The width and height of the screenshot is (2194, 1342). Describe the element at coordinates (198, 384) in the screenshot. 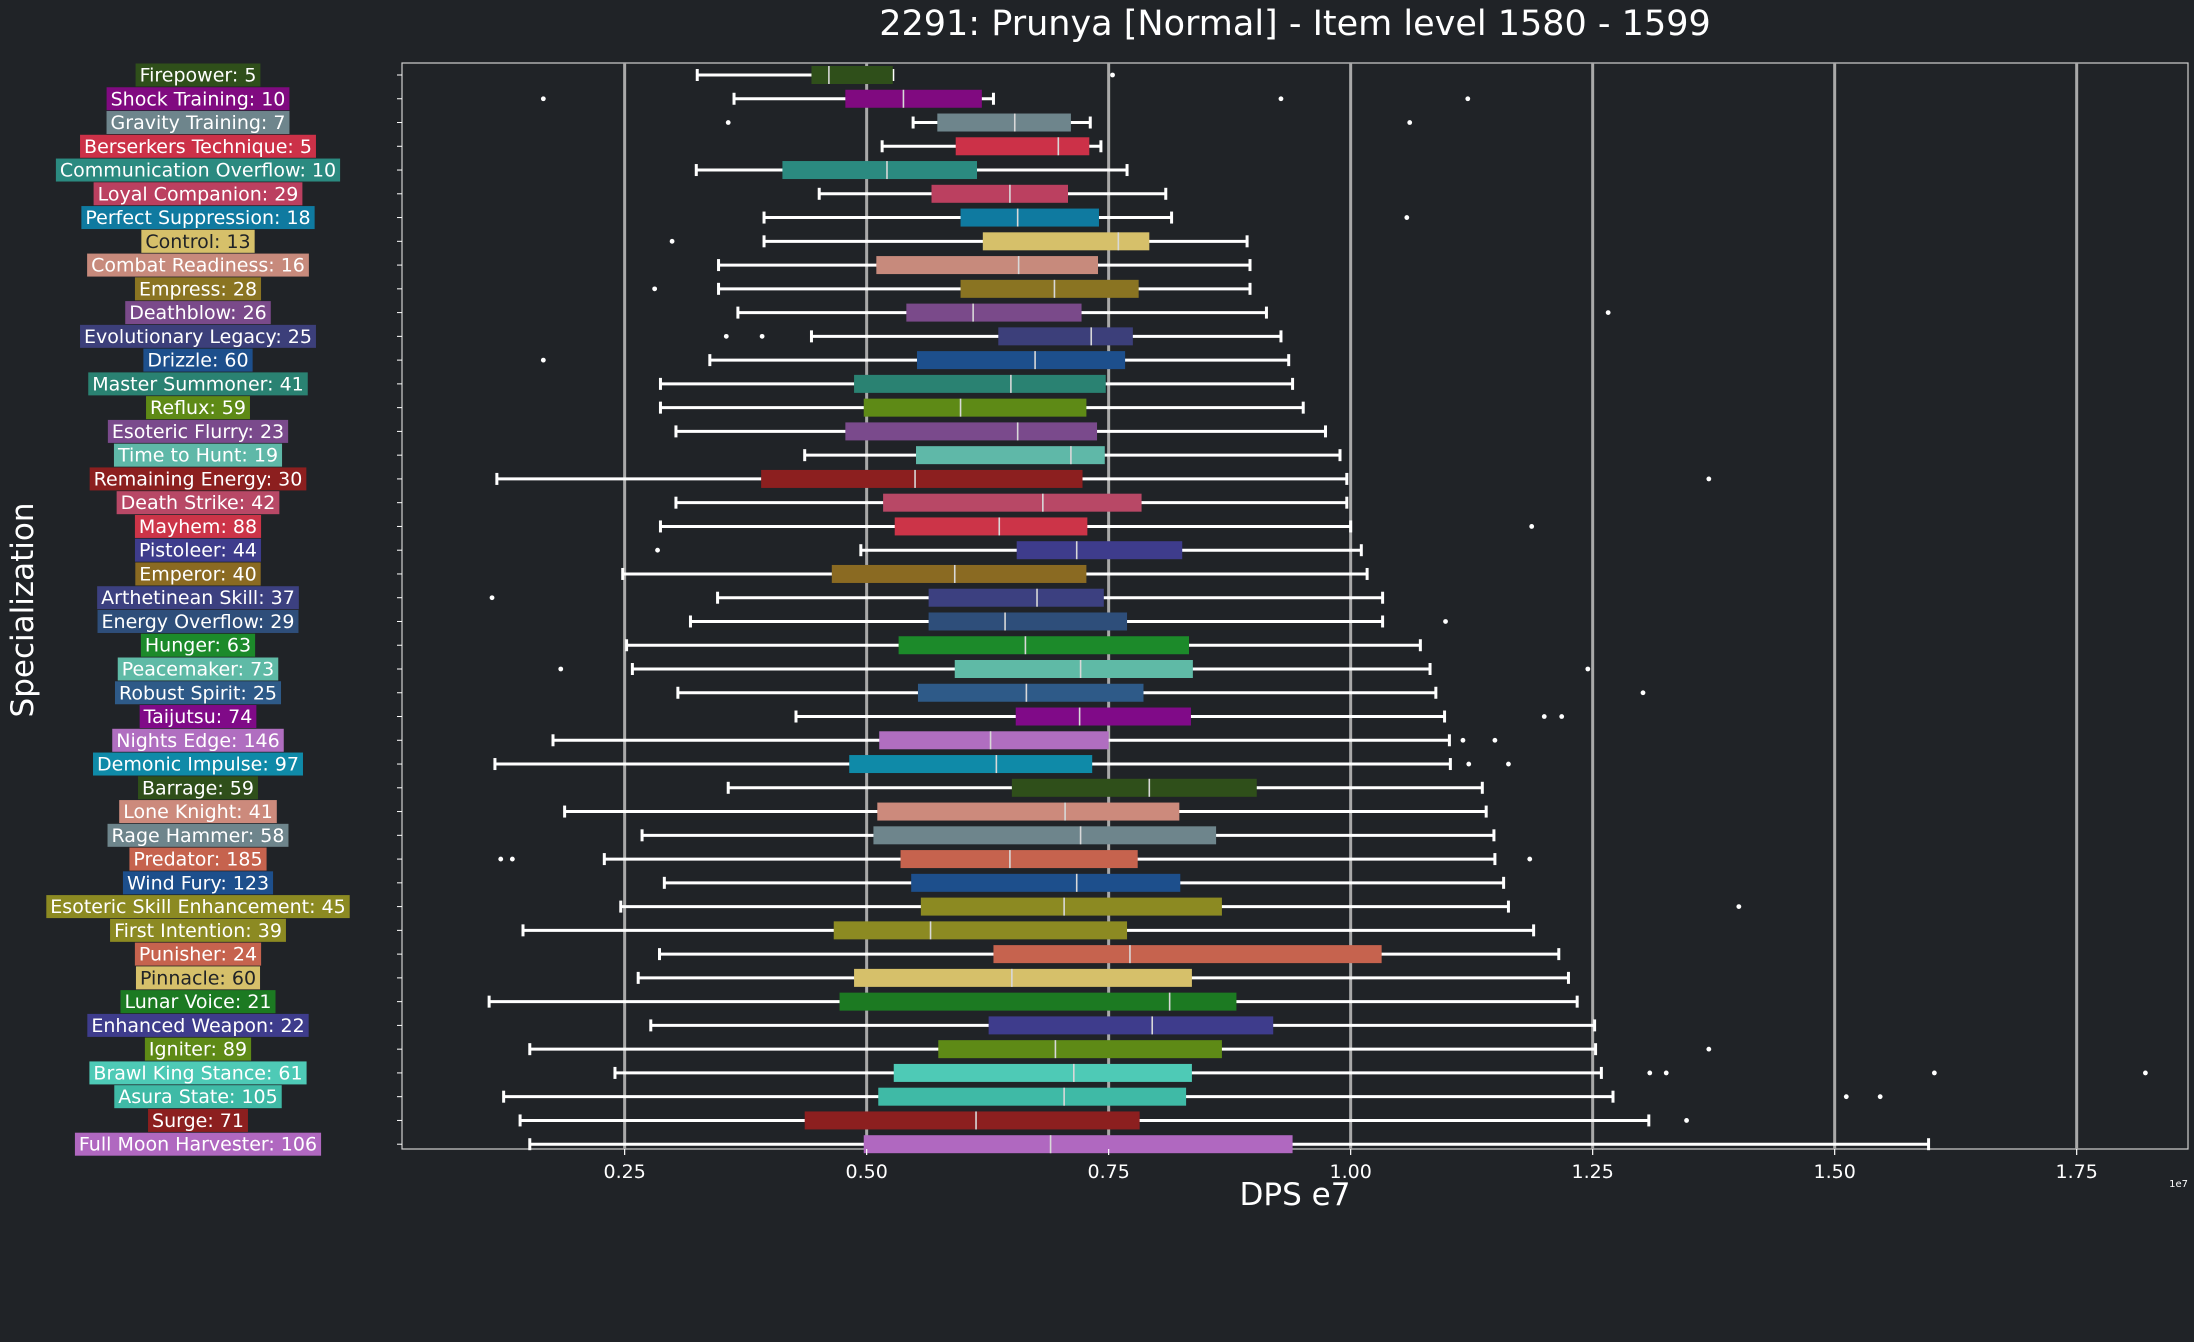

I see `y-label-master-summoner-41: Master Summoner: 41` at that location.